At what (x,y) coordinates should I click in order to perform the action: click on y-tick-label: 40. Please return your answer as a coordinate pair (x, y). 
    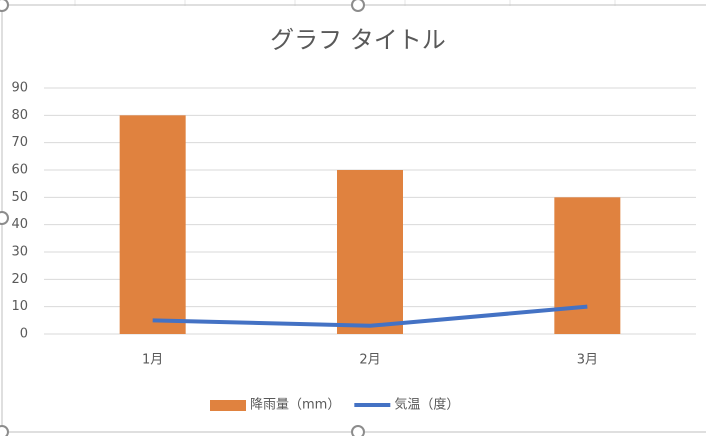
    Looking at the image, I should click on (19, 224).